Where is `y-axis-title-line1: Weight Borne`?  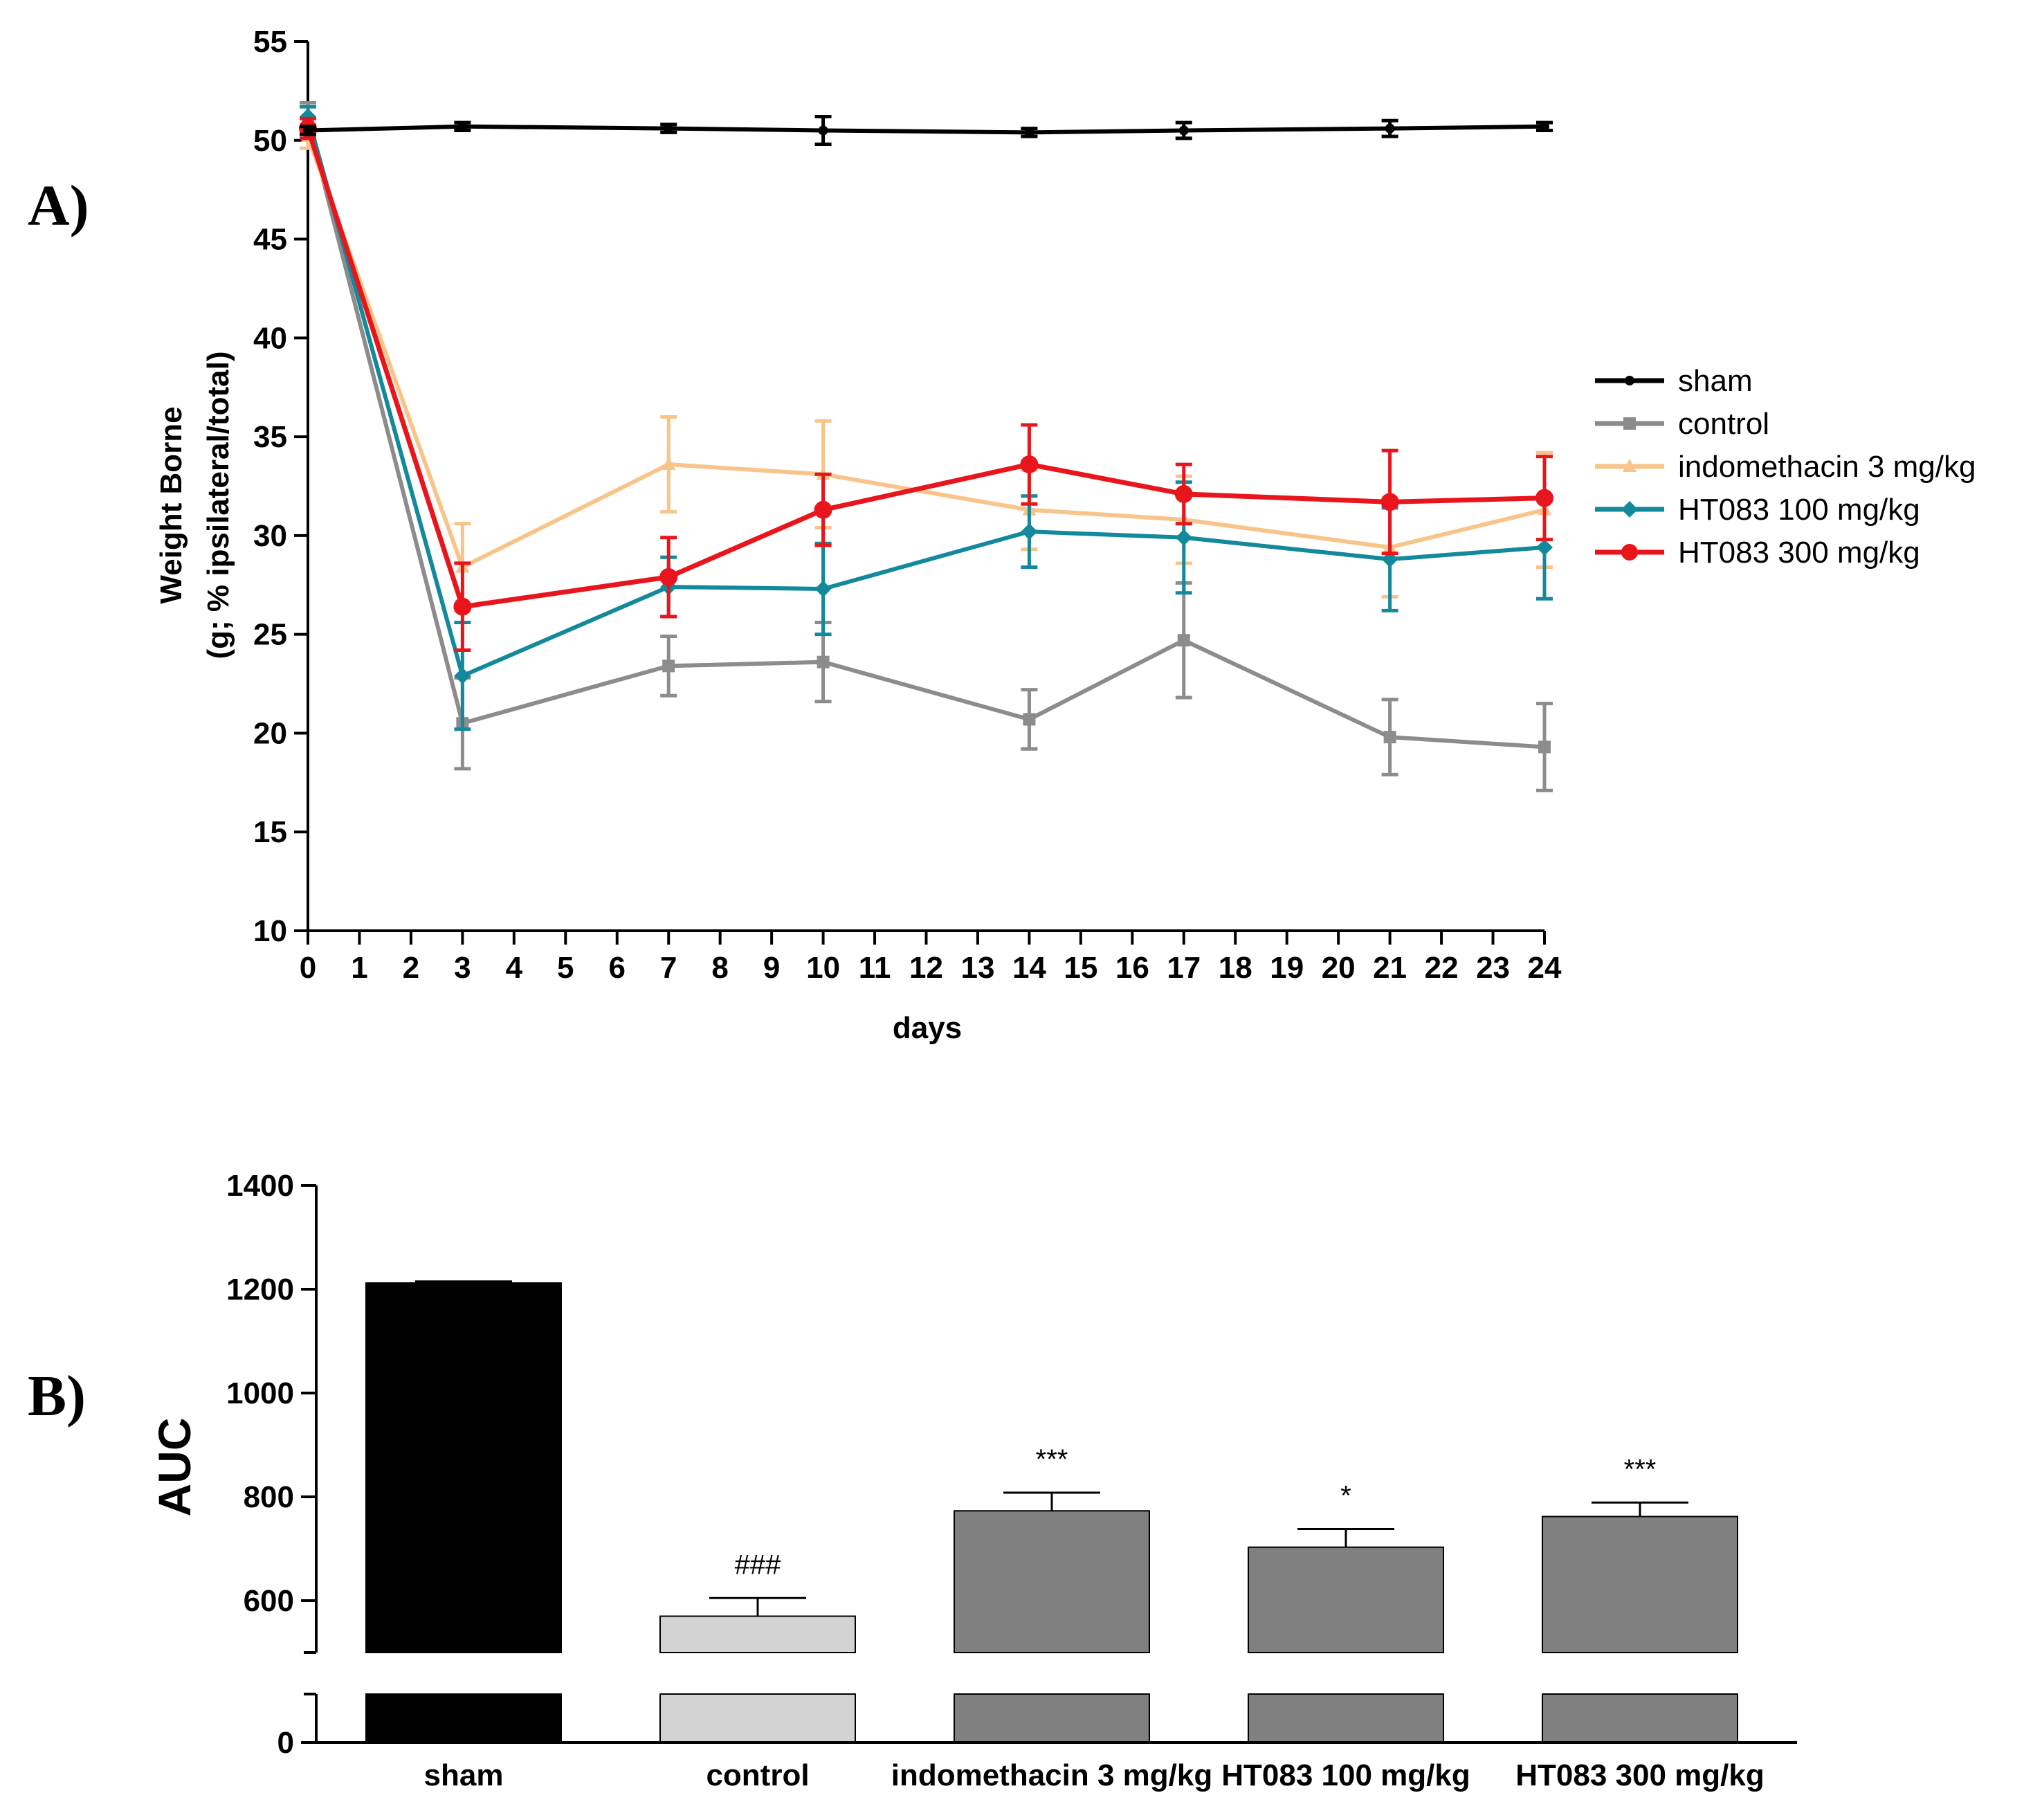
y-axis-title-line1: Weight Borne is located at coordinates (171, 505).